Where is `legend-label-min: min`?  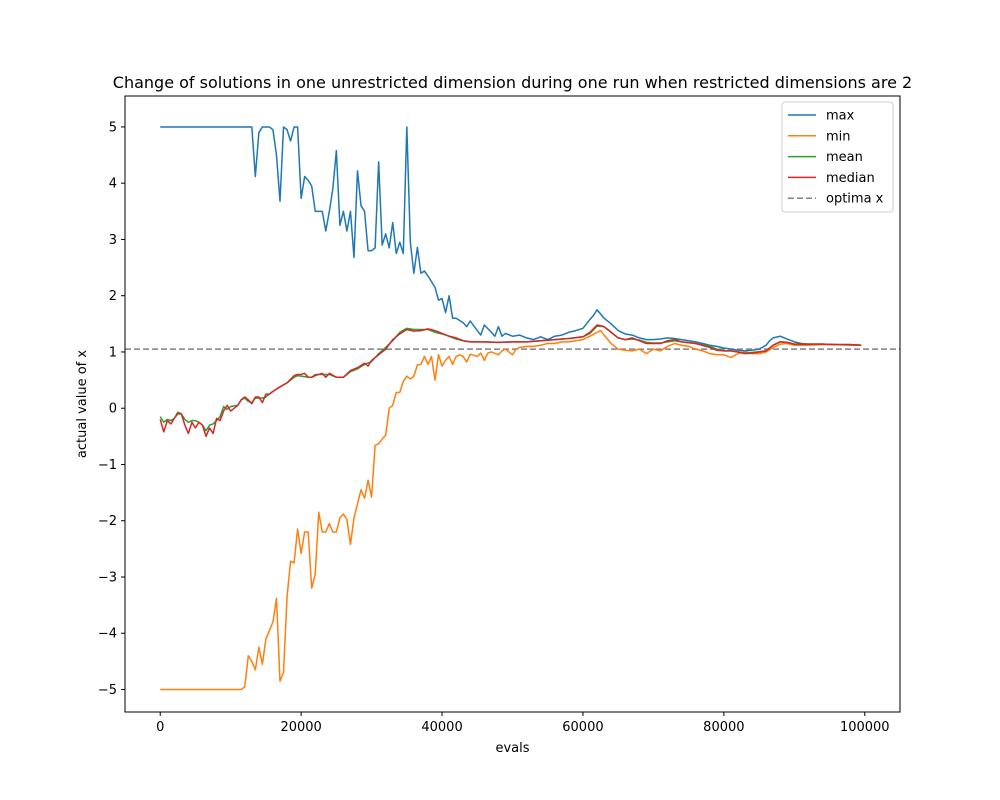 legend-label-min: min is located at coordinates (838, 136).